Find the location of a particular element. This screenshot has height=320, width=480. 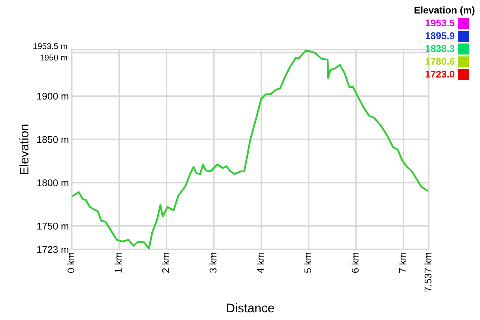

y-tick-label: 1800 m is located at coordinates (53, 183).